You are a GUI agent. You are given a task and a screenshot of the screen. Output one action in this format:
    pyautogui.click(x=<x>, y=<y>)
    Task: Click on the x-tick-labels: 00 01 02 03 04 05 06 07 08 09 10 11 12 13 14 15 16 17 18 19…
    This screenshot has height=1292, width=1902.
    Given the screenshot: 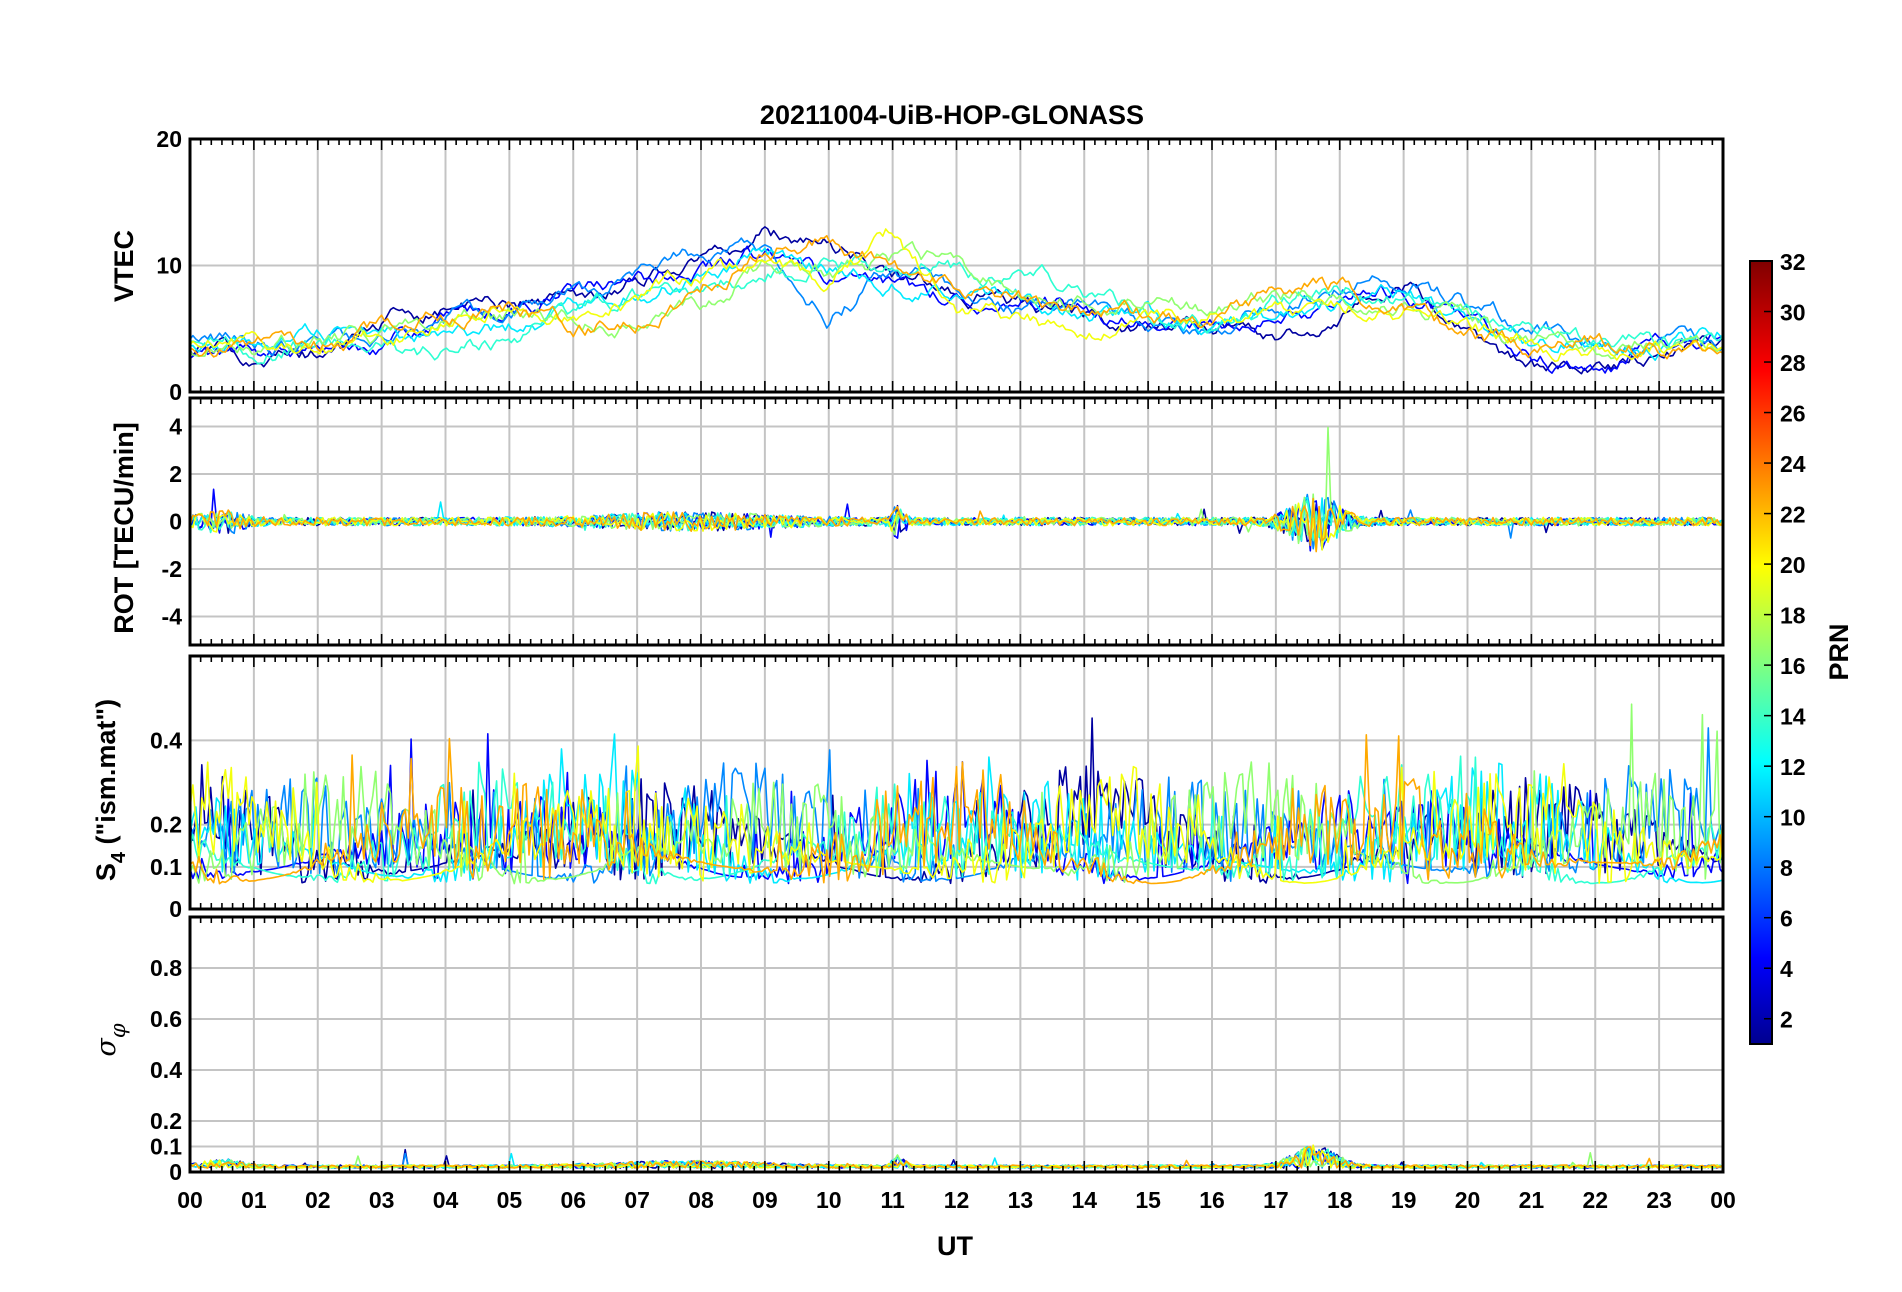 What is the action you would take?
    pyautogui.click(x=956, y=1200)
    